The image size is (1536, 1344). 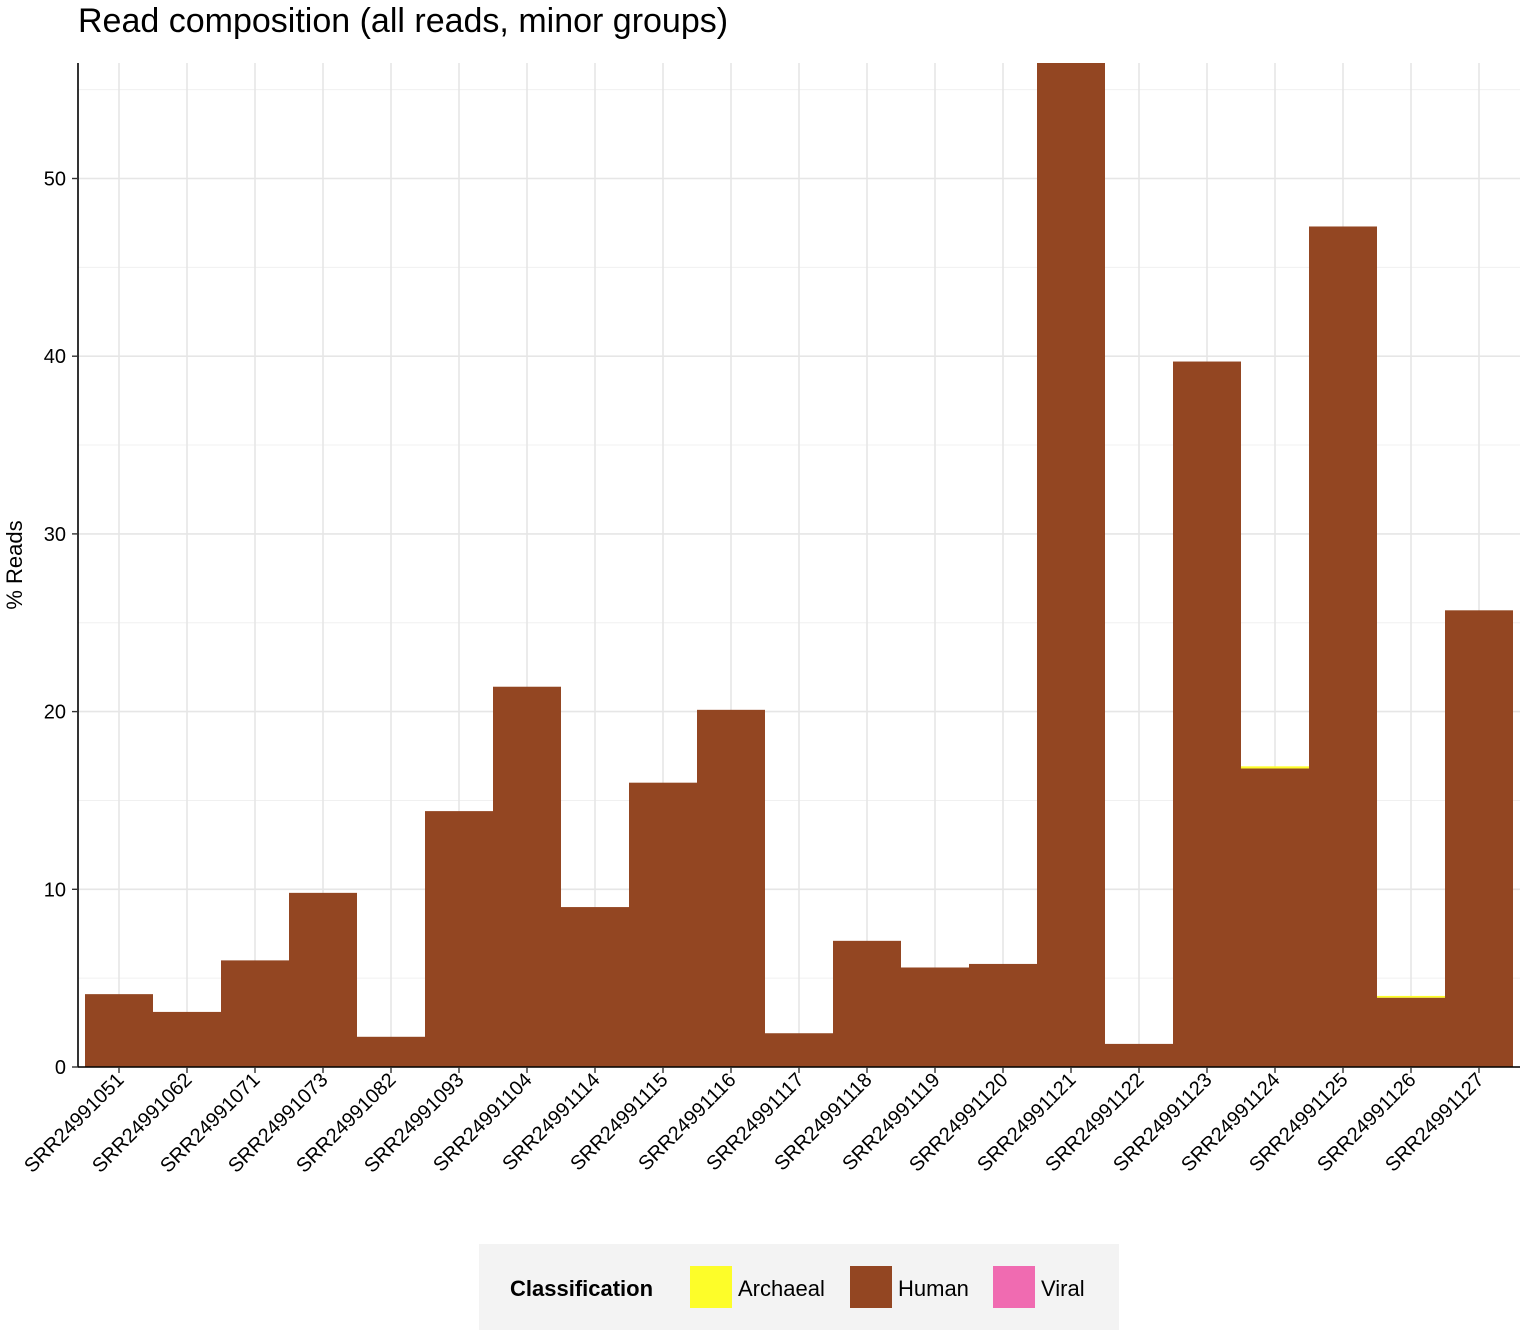 What do you see at coordinates (1071, 565) in the screenshot?
I see `bar-human: SRR24991121 — Human: 56.5` at bounding box center [1071, 565].